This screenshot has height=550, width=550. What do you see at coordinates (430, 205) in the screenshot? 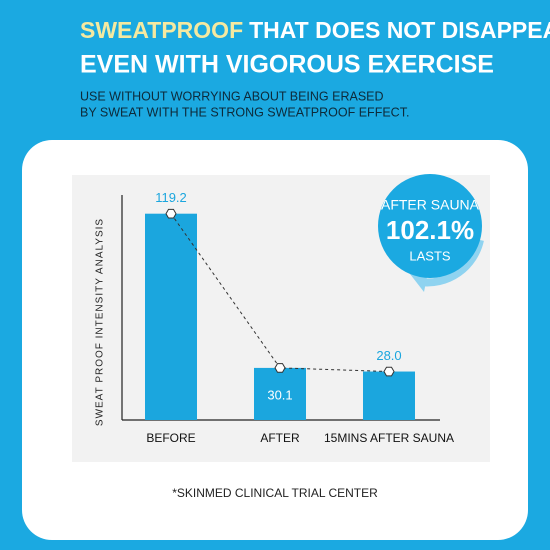
I see `badge-text: AFTER SAUNA` at bounding box center [430, 205].